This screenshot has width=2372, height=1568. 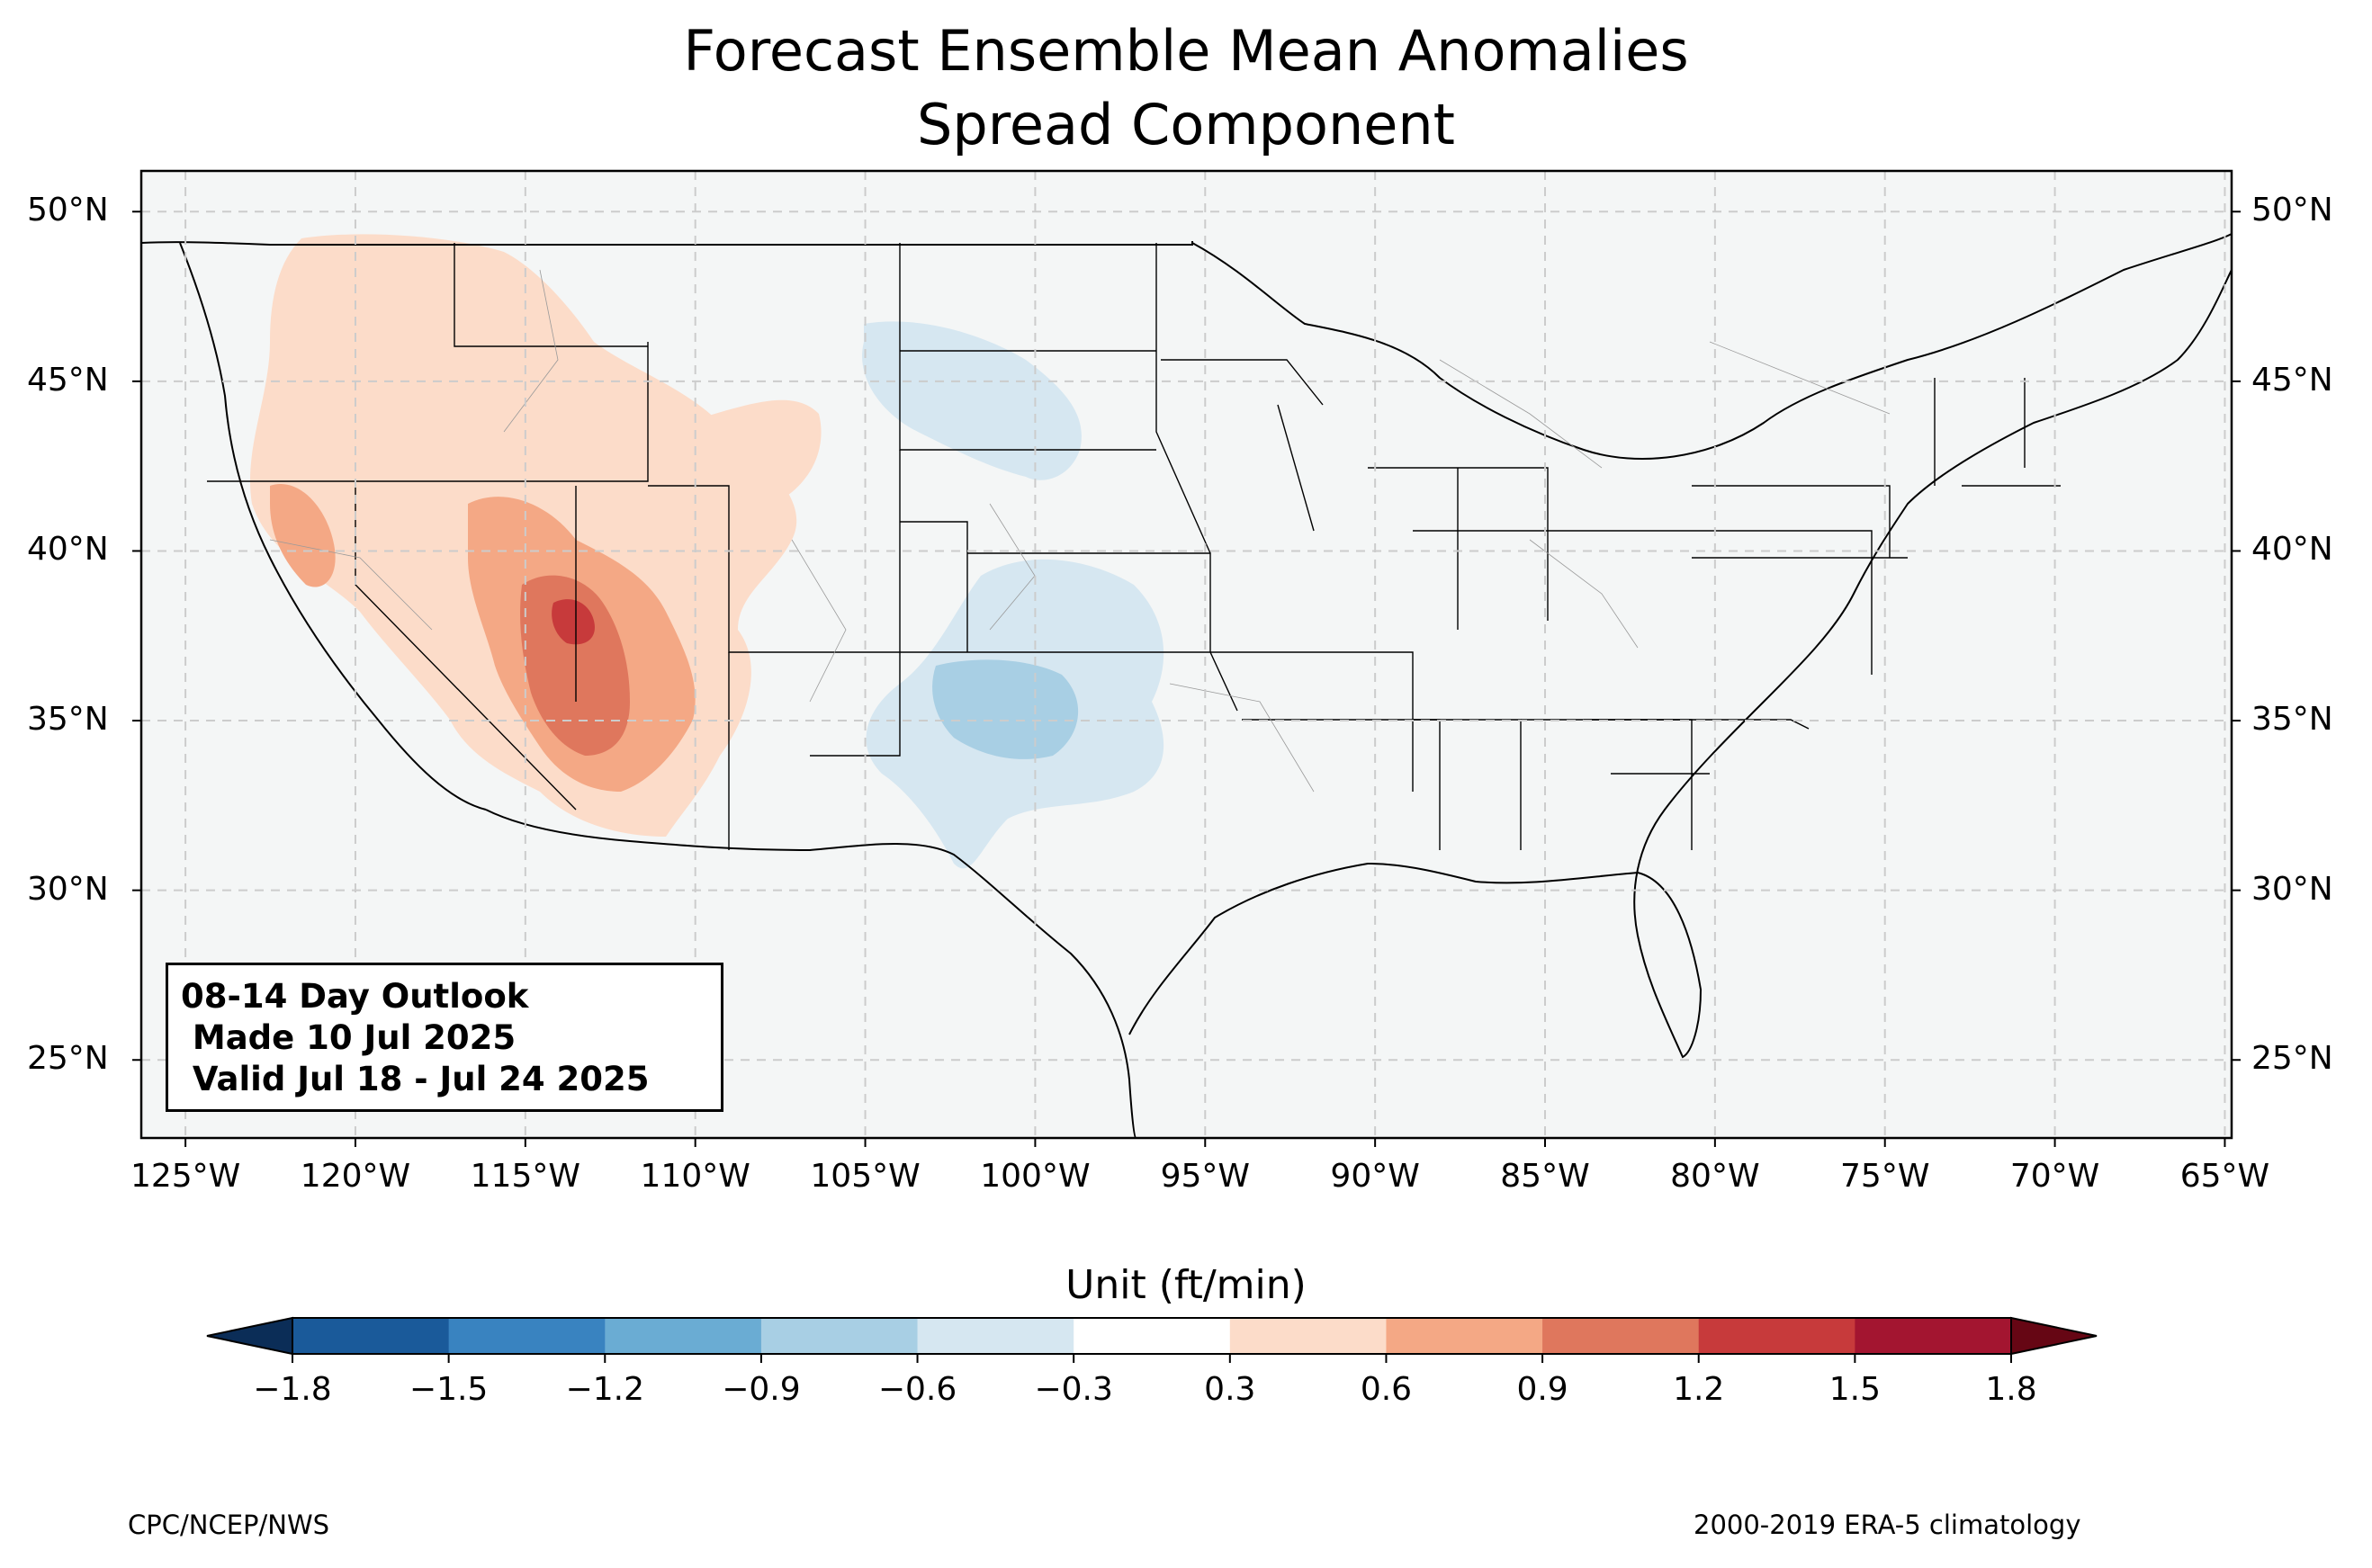 What do you see at coordinates (1888, 1525) in the screenshot?
I see `footer-climatology: 2000-2019 ERA-5 climatology` at bounding box center [1888, 1525].